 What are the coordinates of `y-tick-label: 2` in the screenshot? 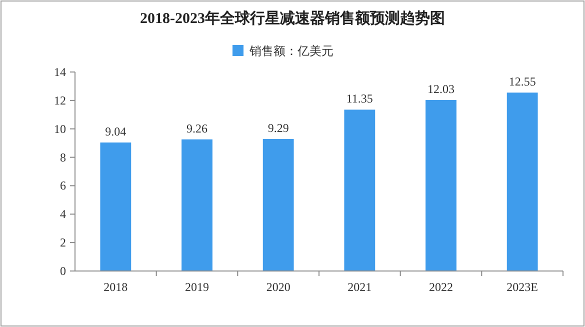 It's located at (63, 243).